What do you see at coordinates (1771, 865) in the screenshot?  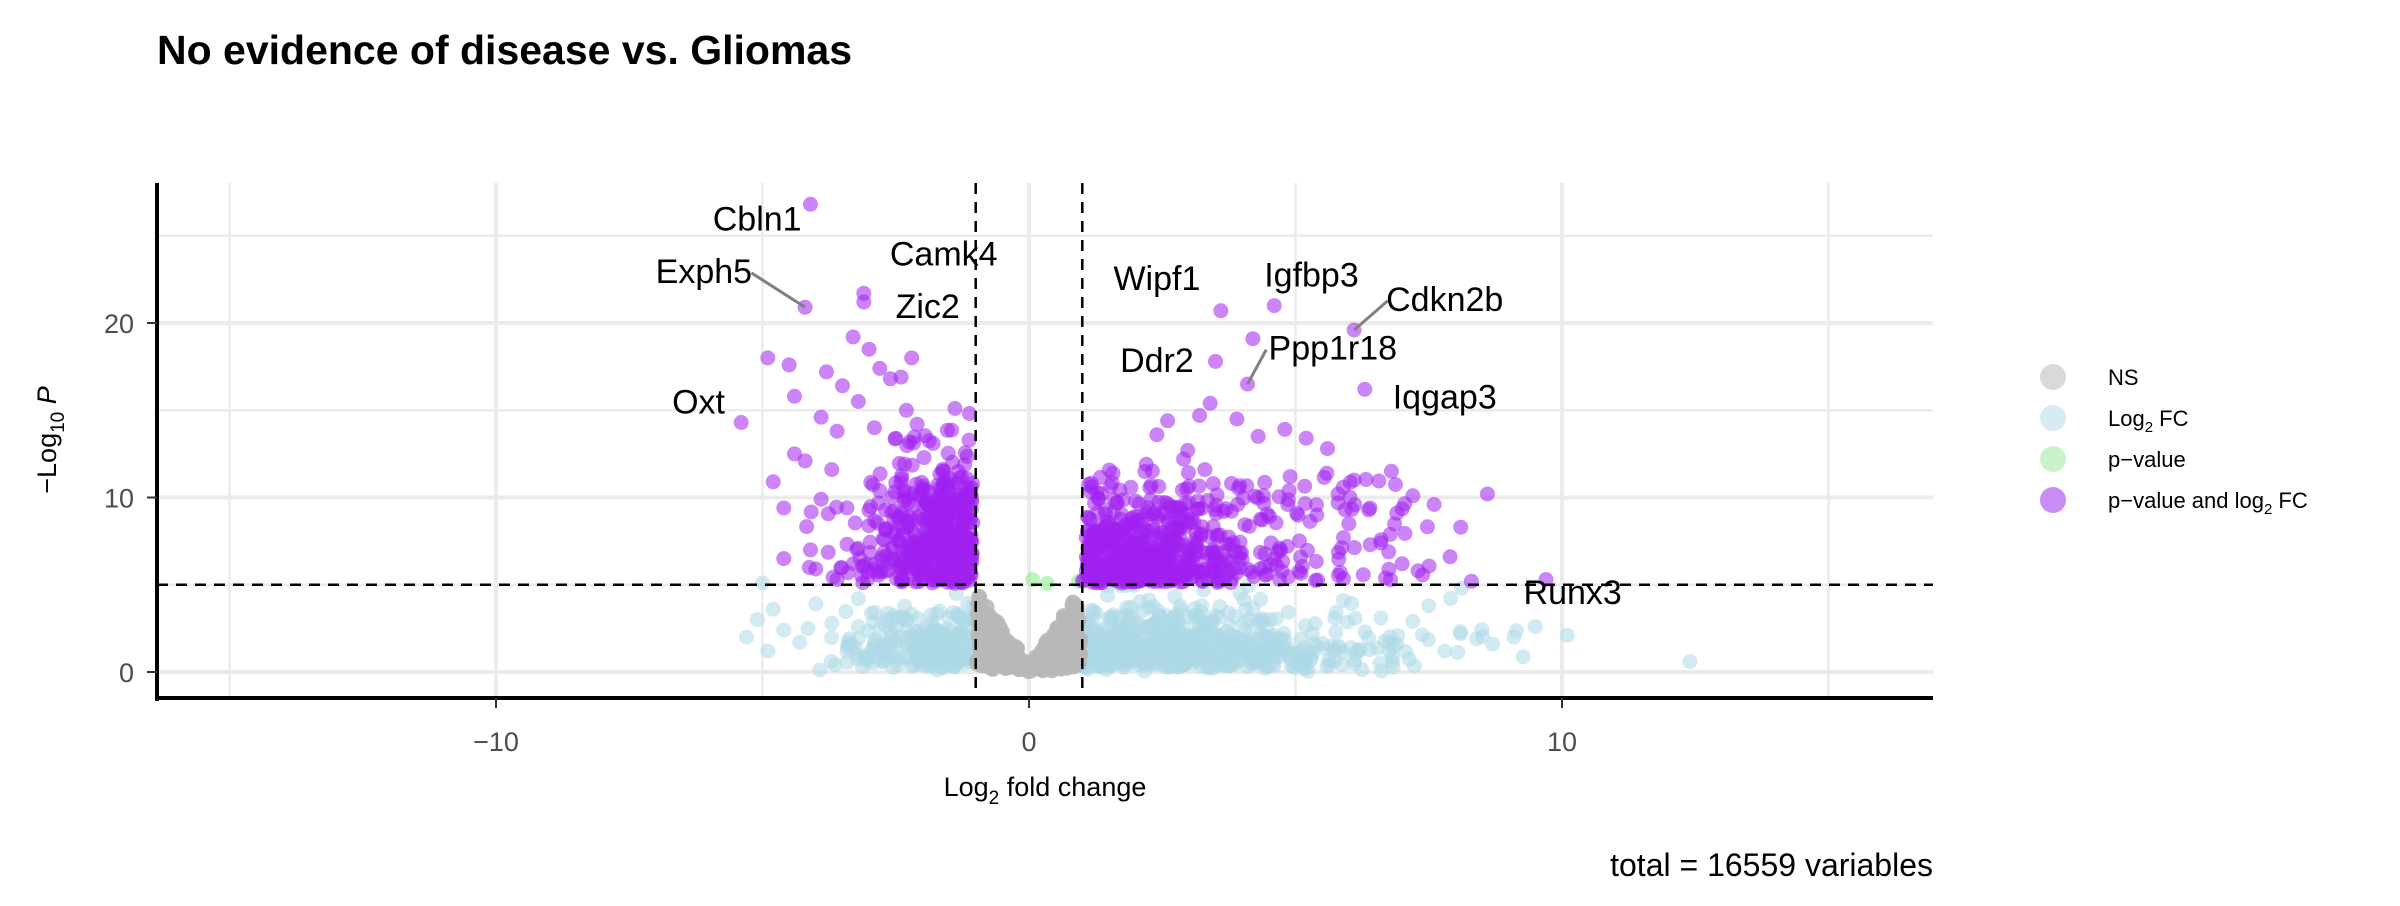 I see `caption-total: total = 16559 variables` at bounding box center [1771, 865].